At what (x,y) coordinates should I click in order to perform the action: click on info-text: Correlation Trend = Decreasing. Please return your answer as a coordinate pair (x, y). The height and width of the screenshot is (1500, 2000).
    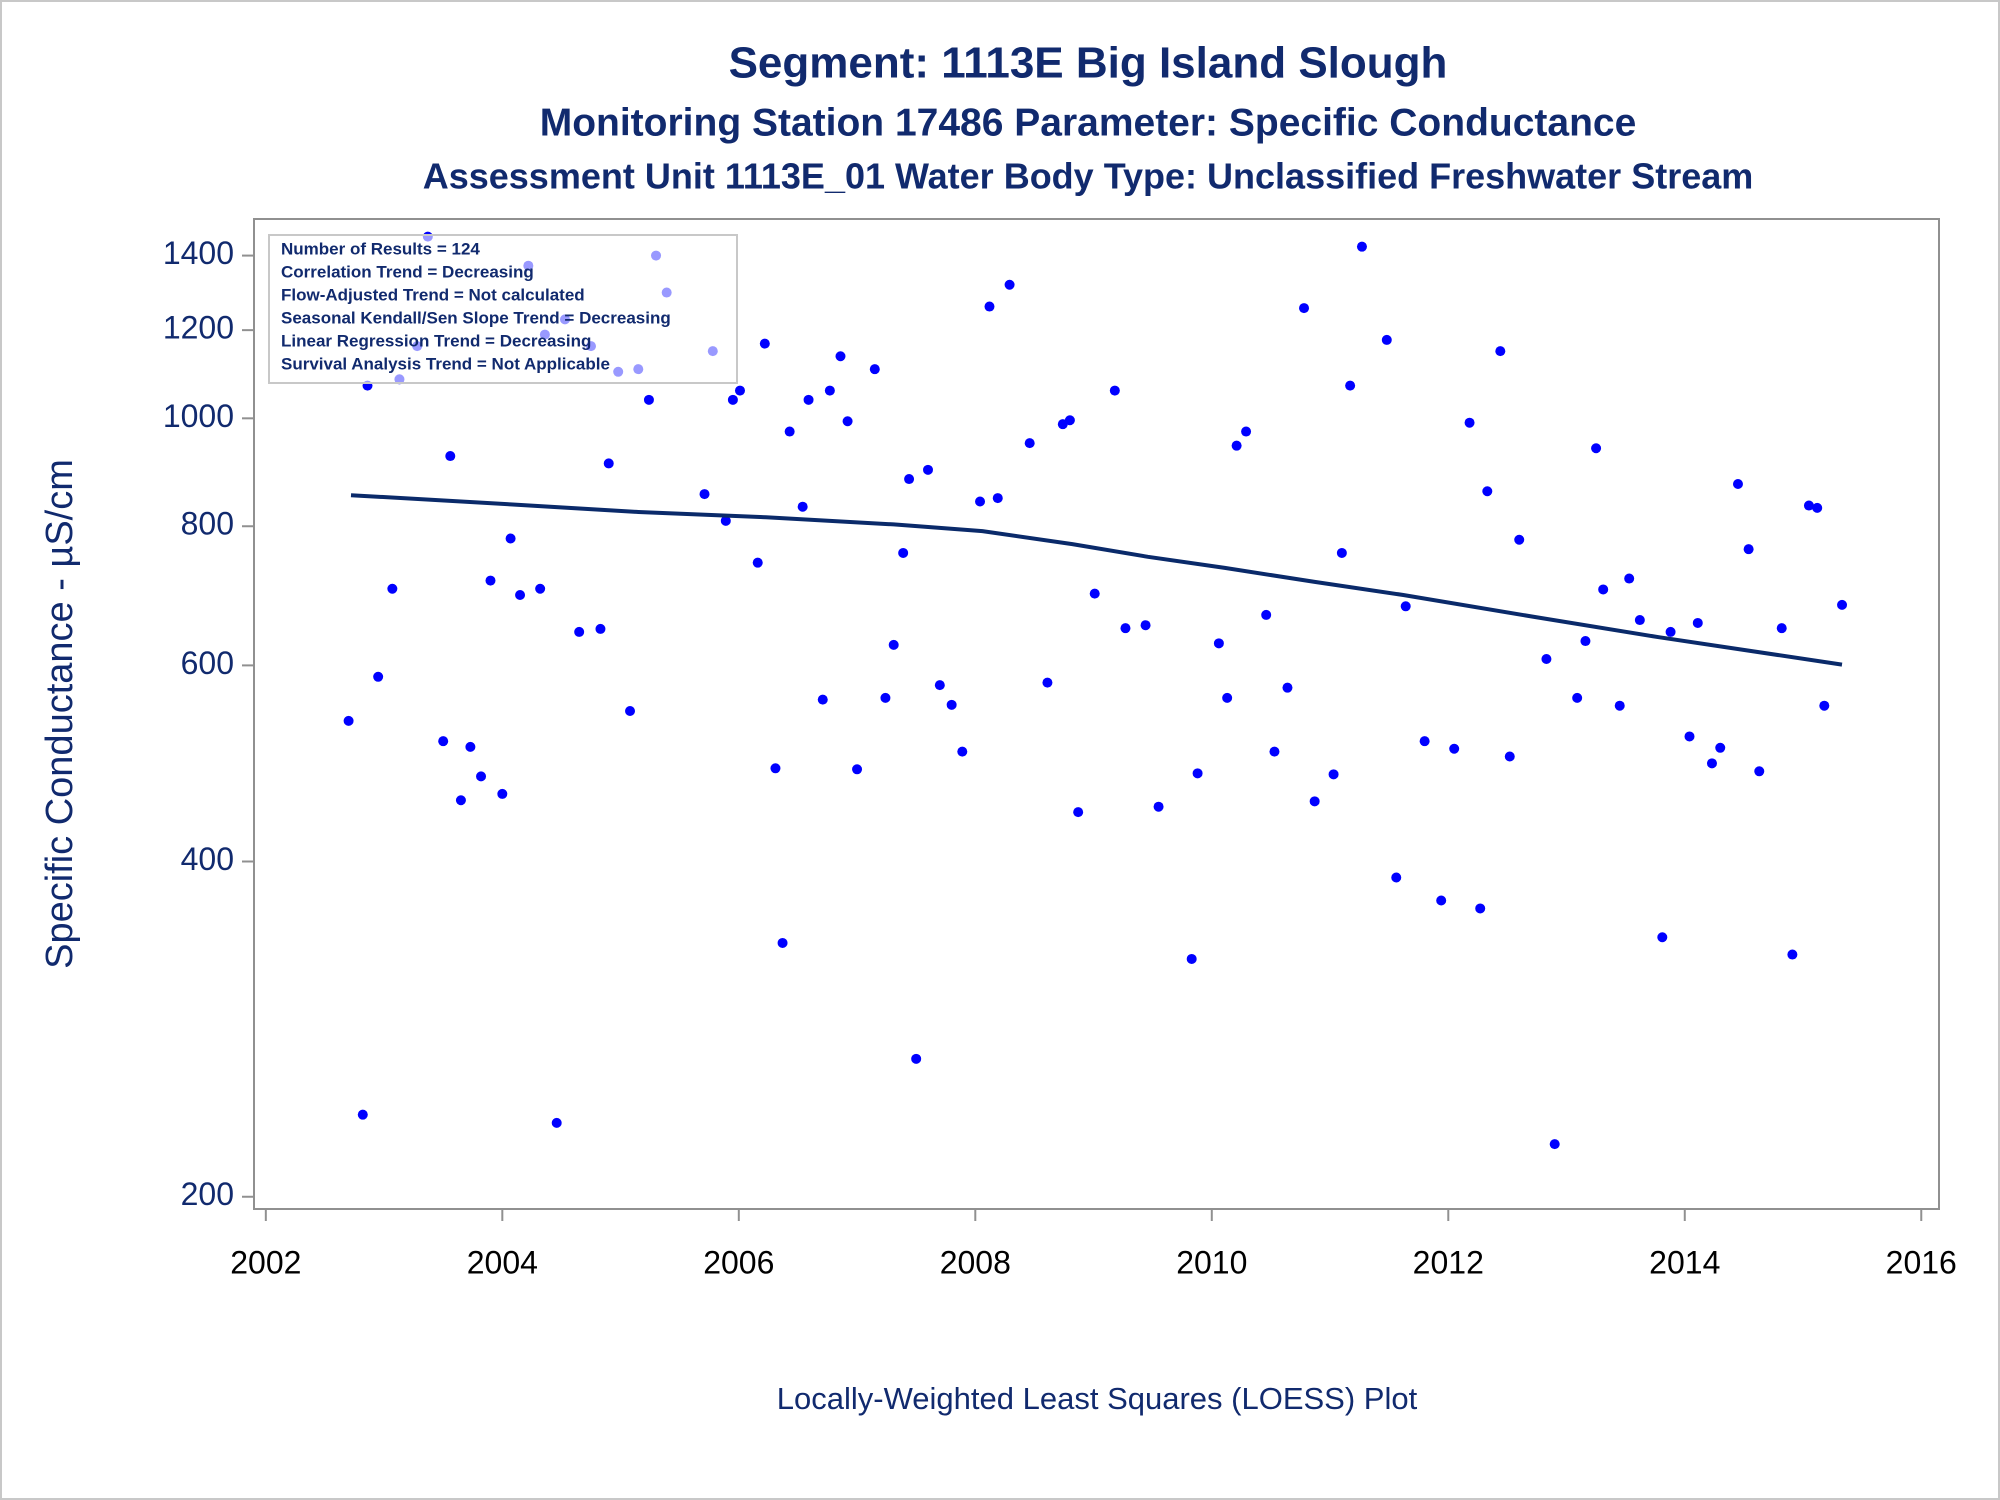
    Looking at the image, I should click on (407, 271).